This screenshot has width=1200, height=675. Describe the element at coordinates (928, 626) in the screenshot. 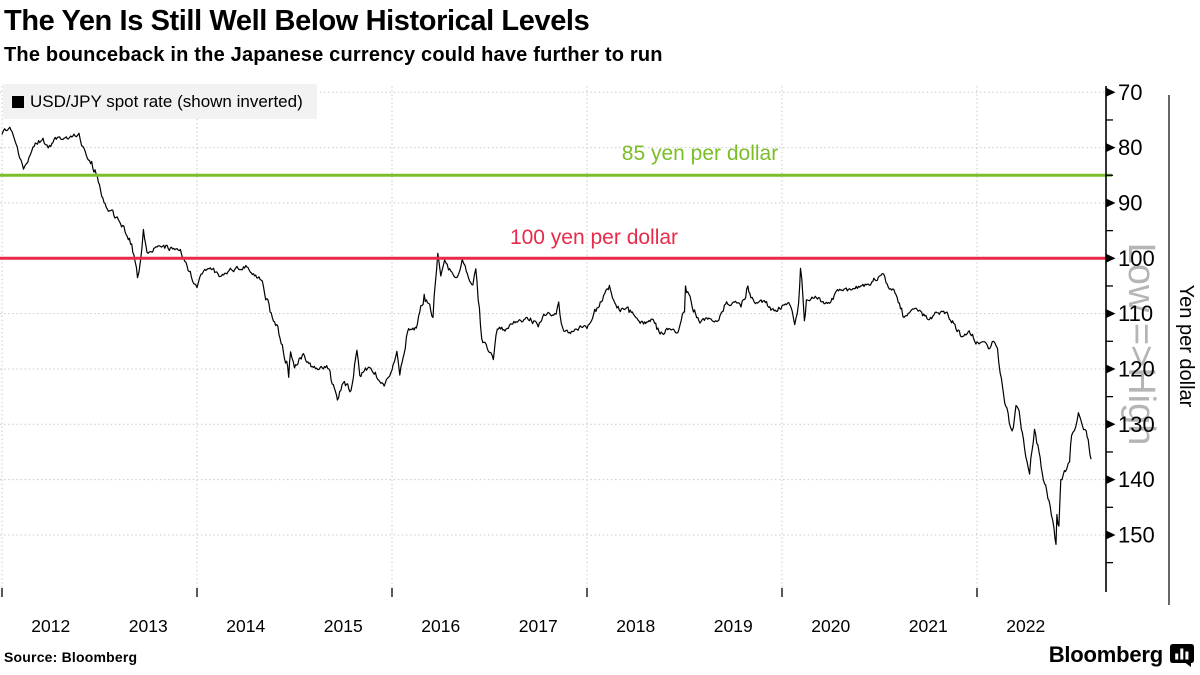

I see `x-year-label: 2021` at that location.